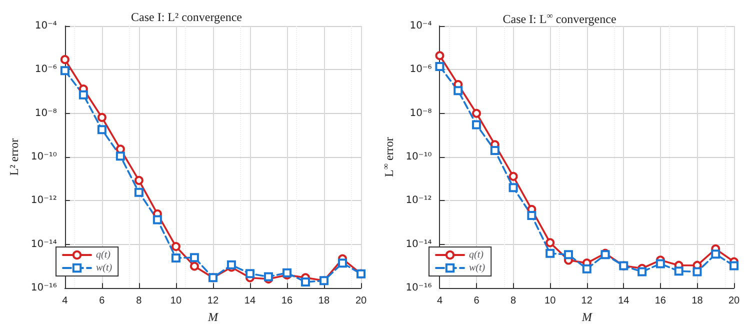  I want to click on y-axis-title: L∞ error, so click(388, 157).